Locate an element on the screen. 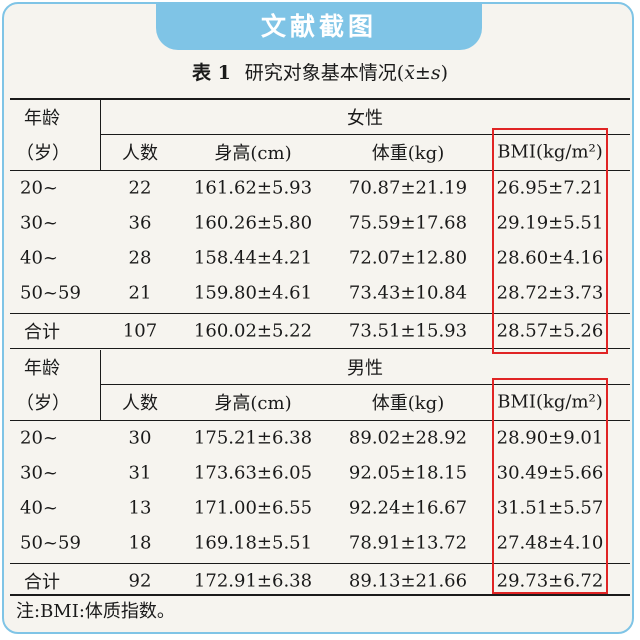 The height and width of the screenshot is (640, 640). table-bottom-rule is located at coordinates (320, 595).